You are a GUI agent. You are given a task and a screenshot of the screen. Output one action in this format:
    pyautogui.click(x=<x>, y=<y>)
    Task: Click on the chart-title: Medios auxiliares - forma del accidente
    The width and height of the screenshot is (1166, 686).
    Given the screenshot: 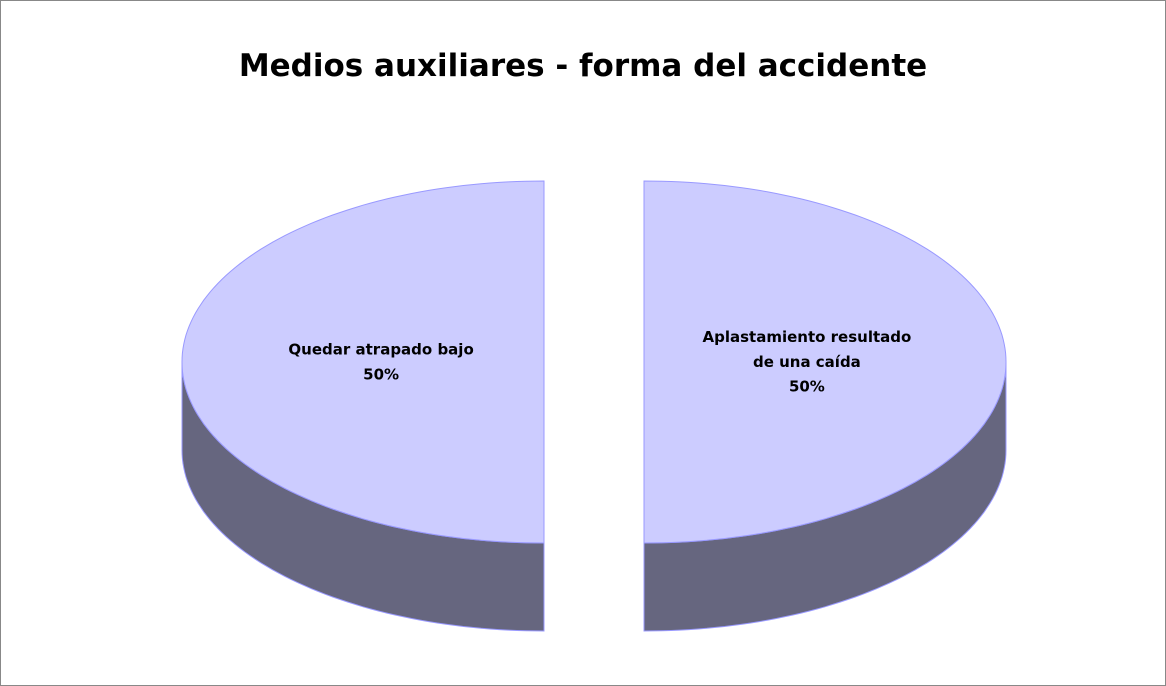 What is the action you would take?
    pyautogui.click(x=583, y=66)
    